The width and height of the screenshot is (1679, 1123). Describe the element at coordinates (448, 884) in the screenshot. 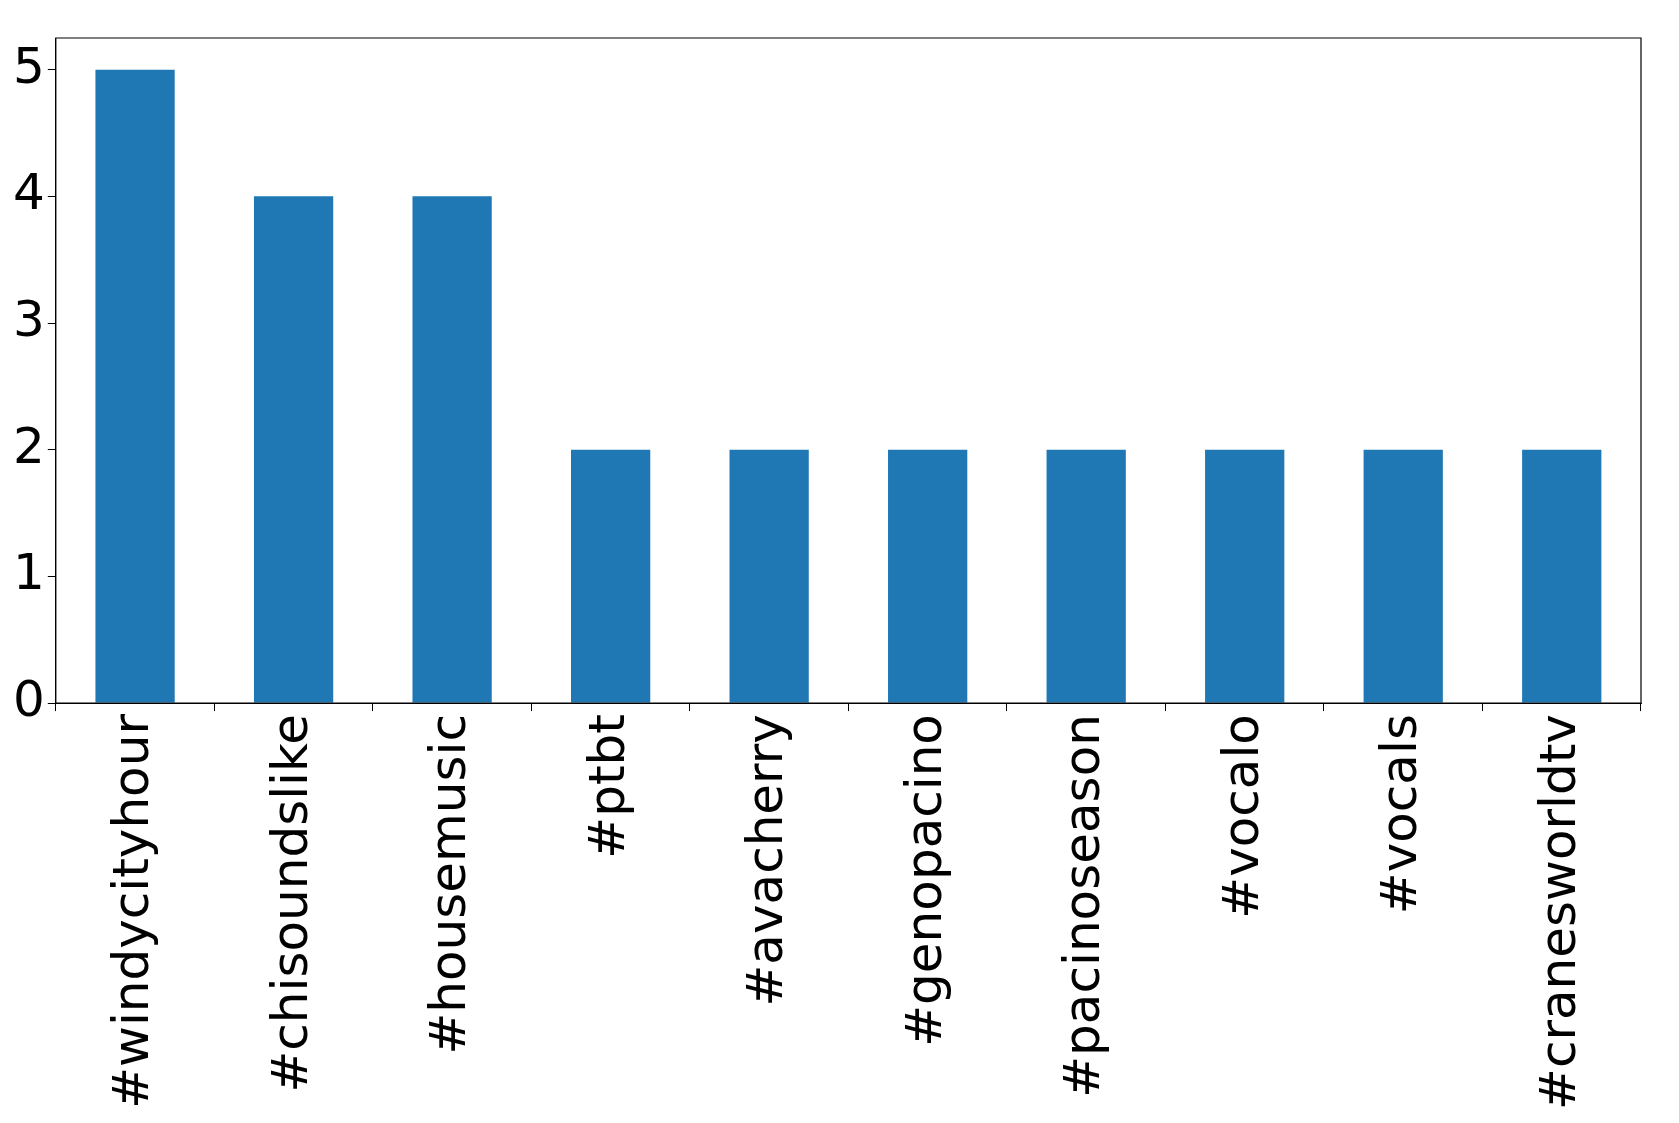

I see `x-tick-label: #housemusic` at that location.